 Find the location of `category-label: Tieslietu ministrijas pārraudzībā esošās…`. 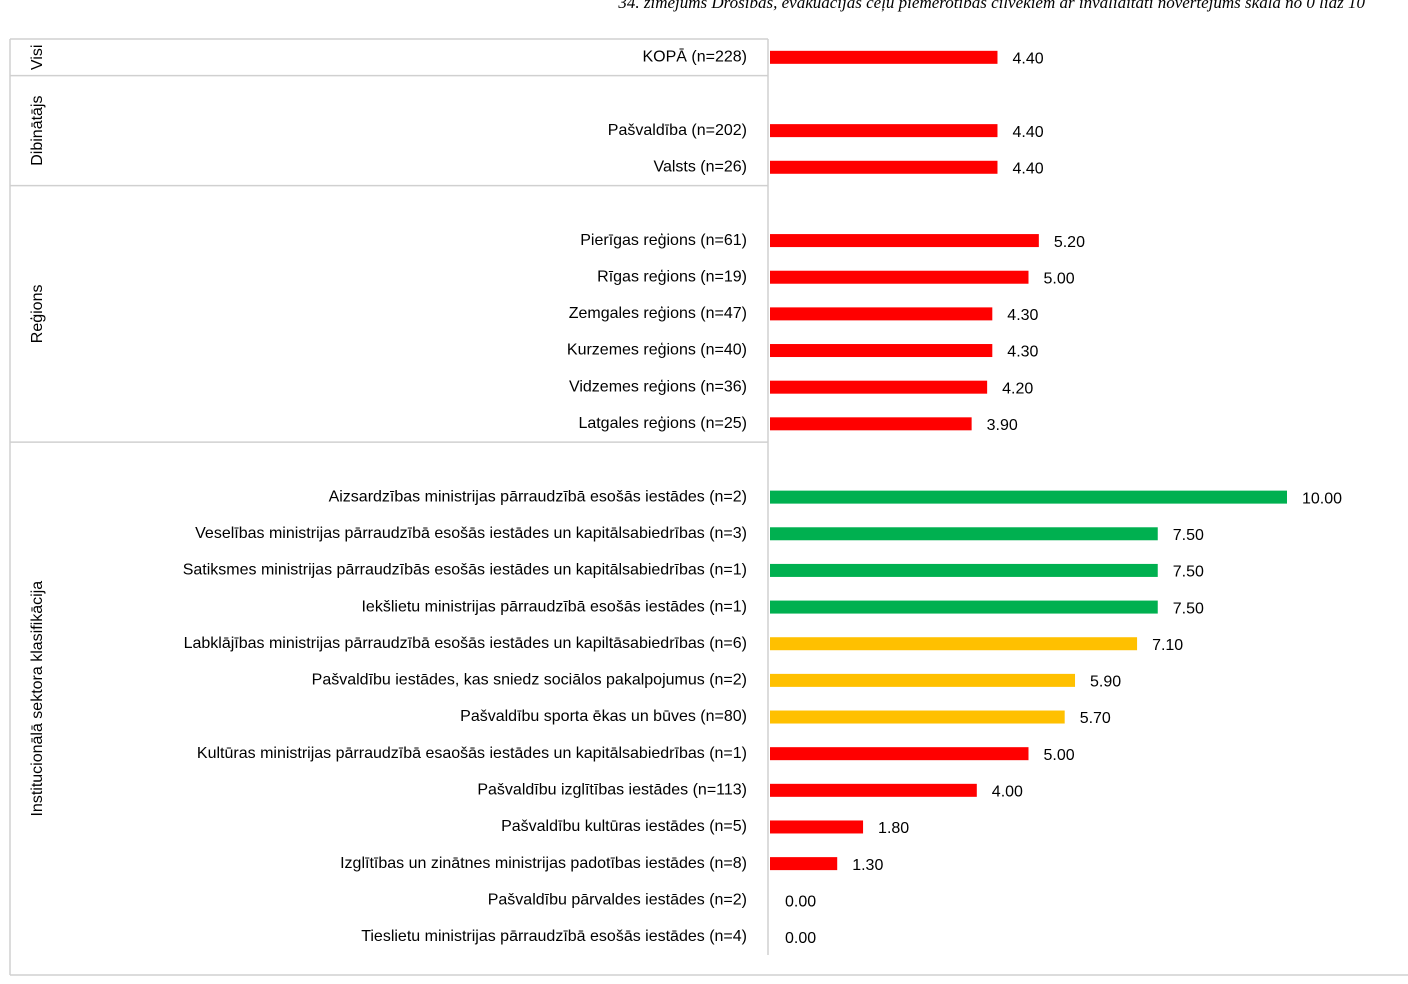

category-label: Tieslietu ministrijas pārraudzībā esošās… is located at coordinates (554, 936).